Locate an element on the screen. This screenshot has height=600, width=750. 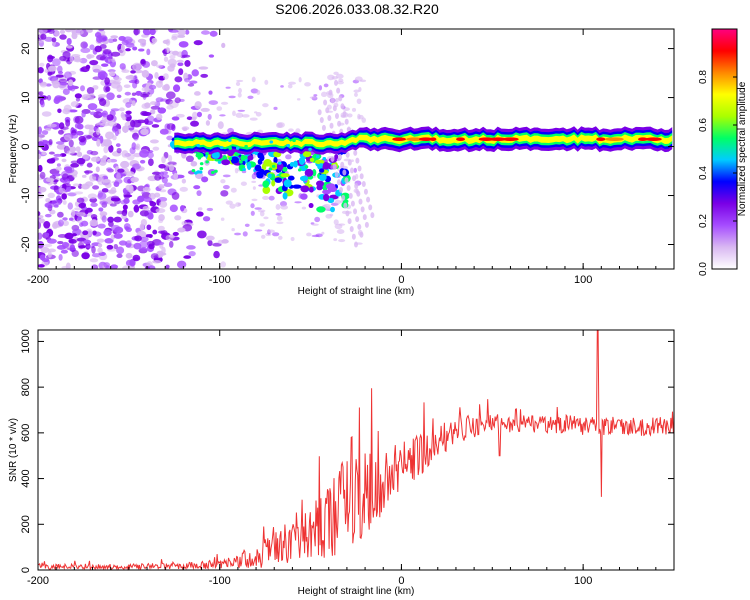
spectrogram-tone-band is located at coordinates (423, 141).